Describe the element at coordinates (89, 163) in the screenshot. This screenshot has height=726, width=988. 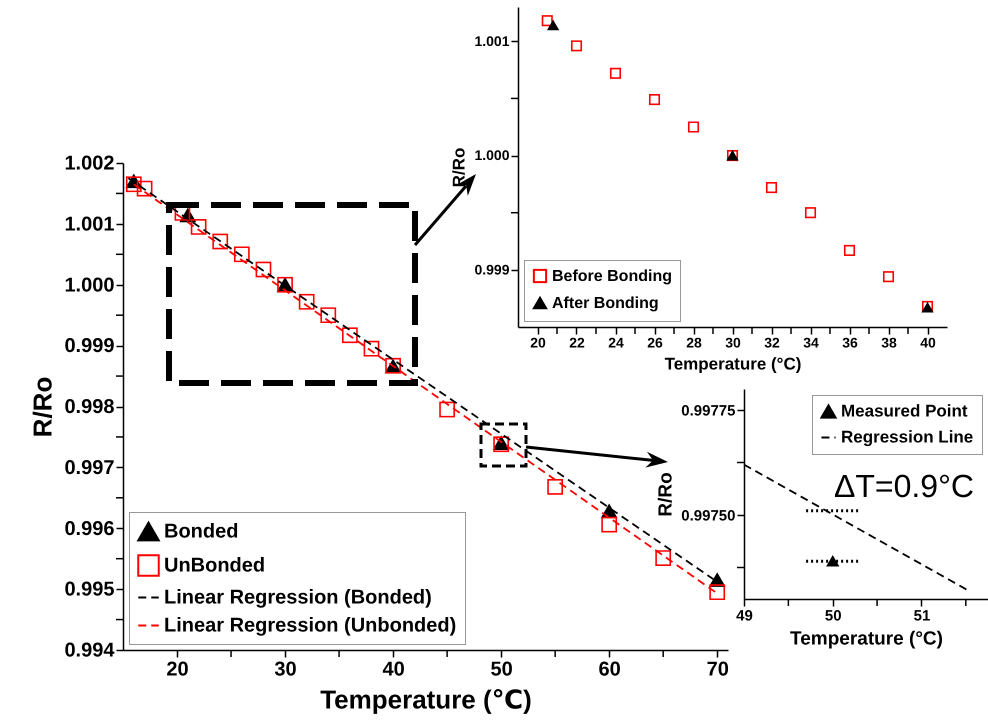
I see `y-tick-label: 1.002` at that location.